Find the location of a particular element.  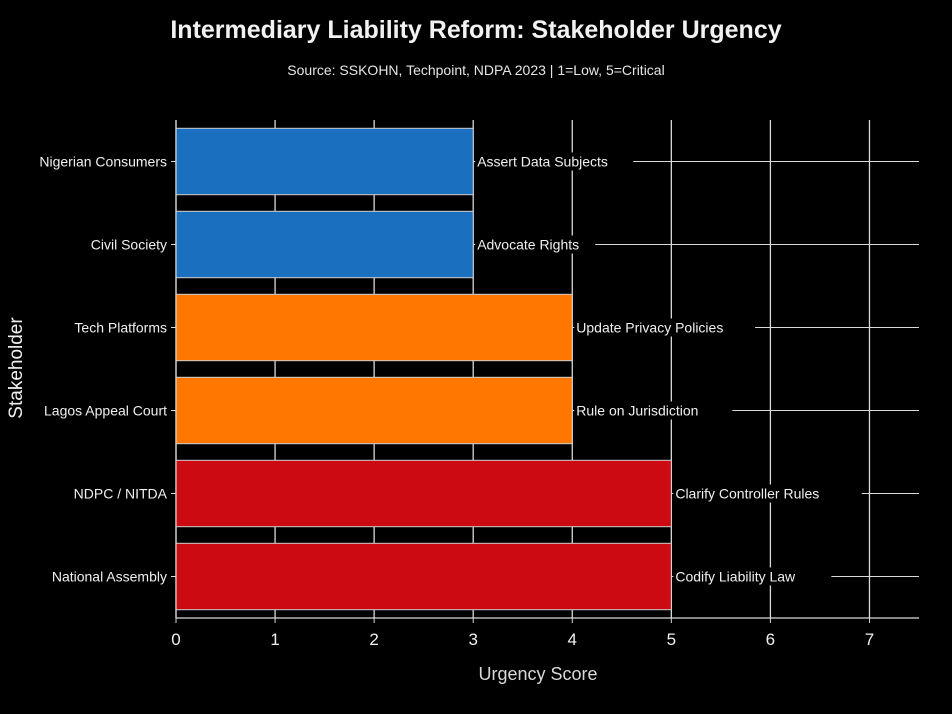

x-tick-label-5: 5 is located at coordinates (671, 639).